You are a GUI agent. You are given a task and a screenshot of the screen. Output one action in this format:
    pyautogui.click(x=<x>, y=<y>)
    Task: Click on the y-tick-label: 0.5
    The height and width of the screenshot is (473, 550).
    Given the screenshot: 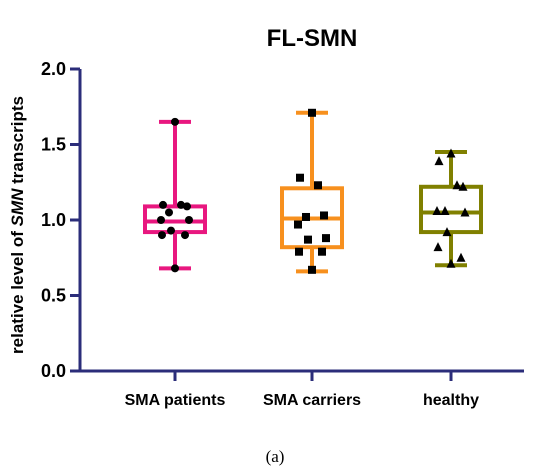 What is the action you would take?
    pyautogui.click(x=53, y=296)
    